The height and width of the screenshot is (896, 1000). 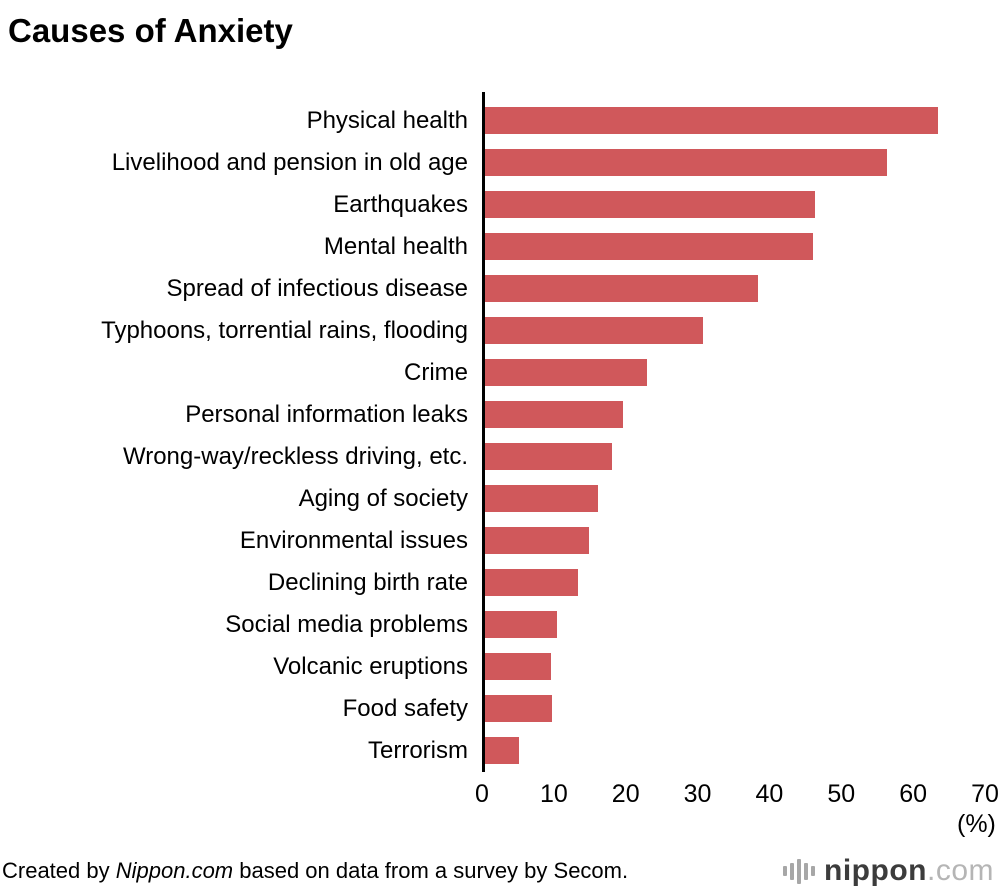 What do you see at coordinates (346, 624) in the screenshot?
I see `category-label: Social media problems` at bounding box center [346, 624].